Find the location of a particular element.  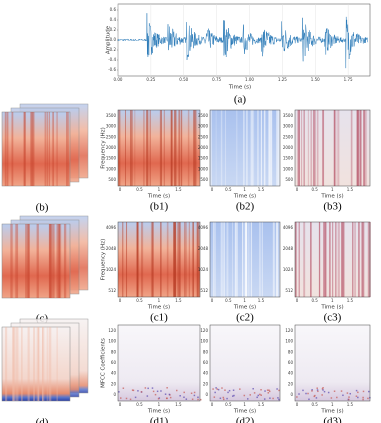

y-tick-label: 1500 is located at coordinates (203, 158).